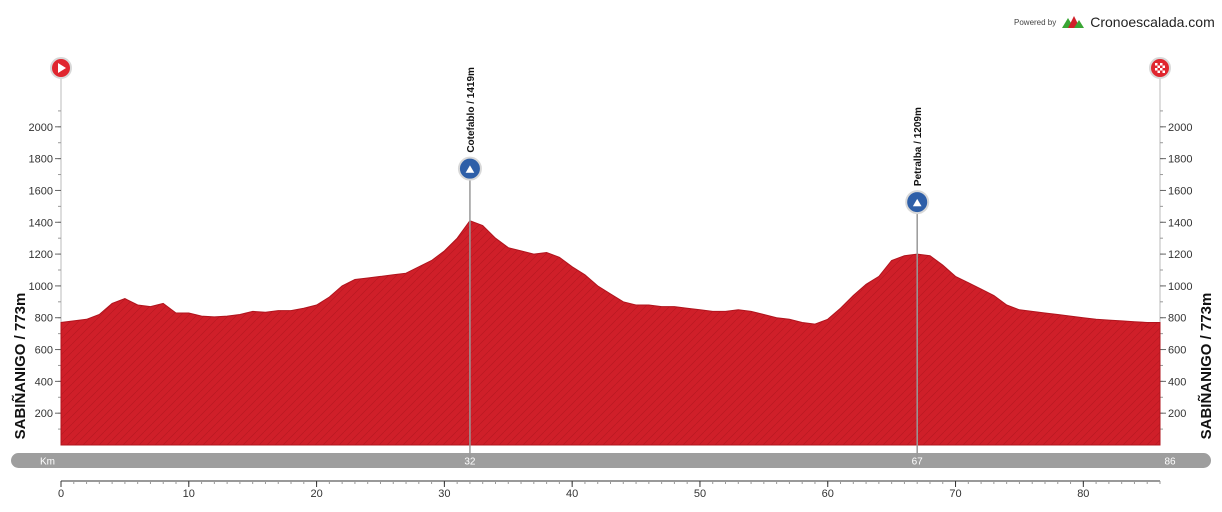 The width and height of the screenshot is (1222, 512). Describe the element at coordinates (611, 460) in the screenshot. I see `km-bar` at that location.